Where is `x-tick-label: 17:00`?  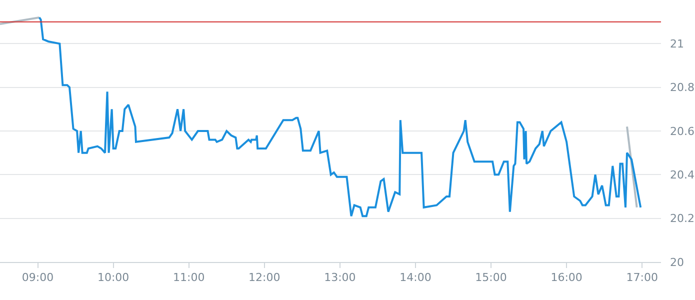
x-tick-label: 17:00 is located at coordinates (642, 277).